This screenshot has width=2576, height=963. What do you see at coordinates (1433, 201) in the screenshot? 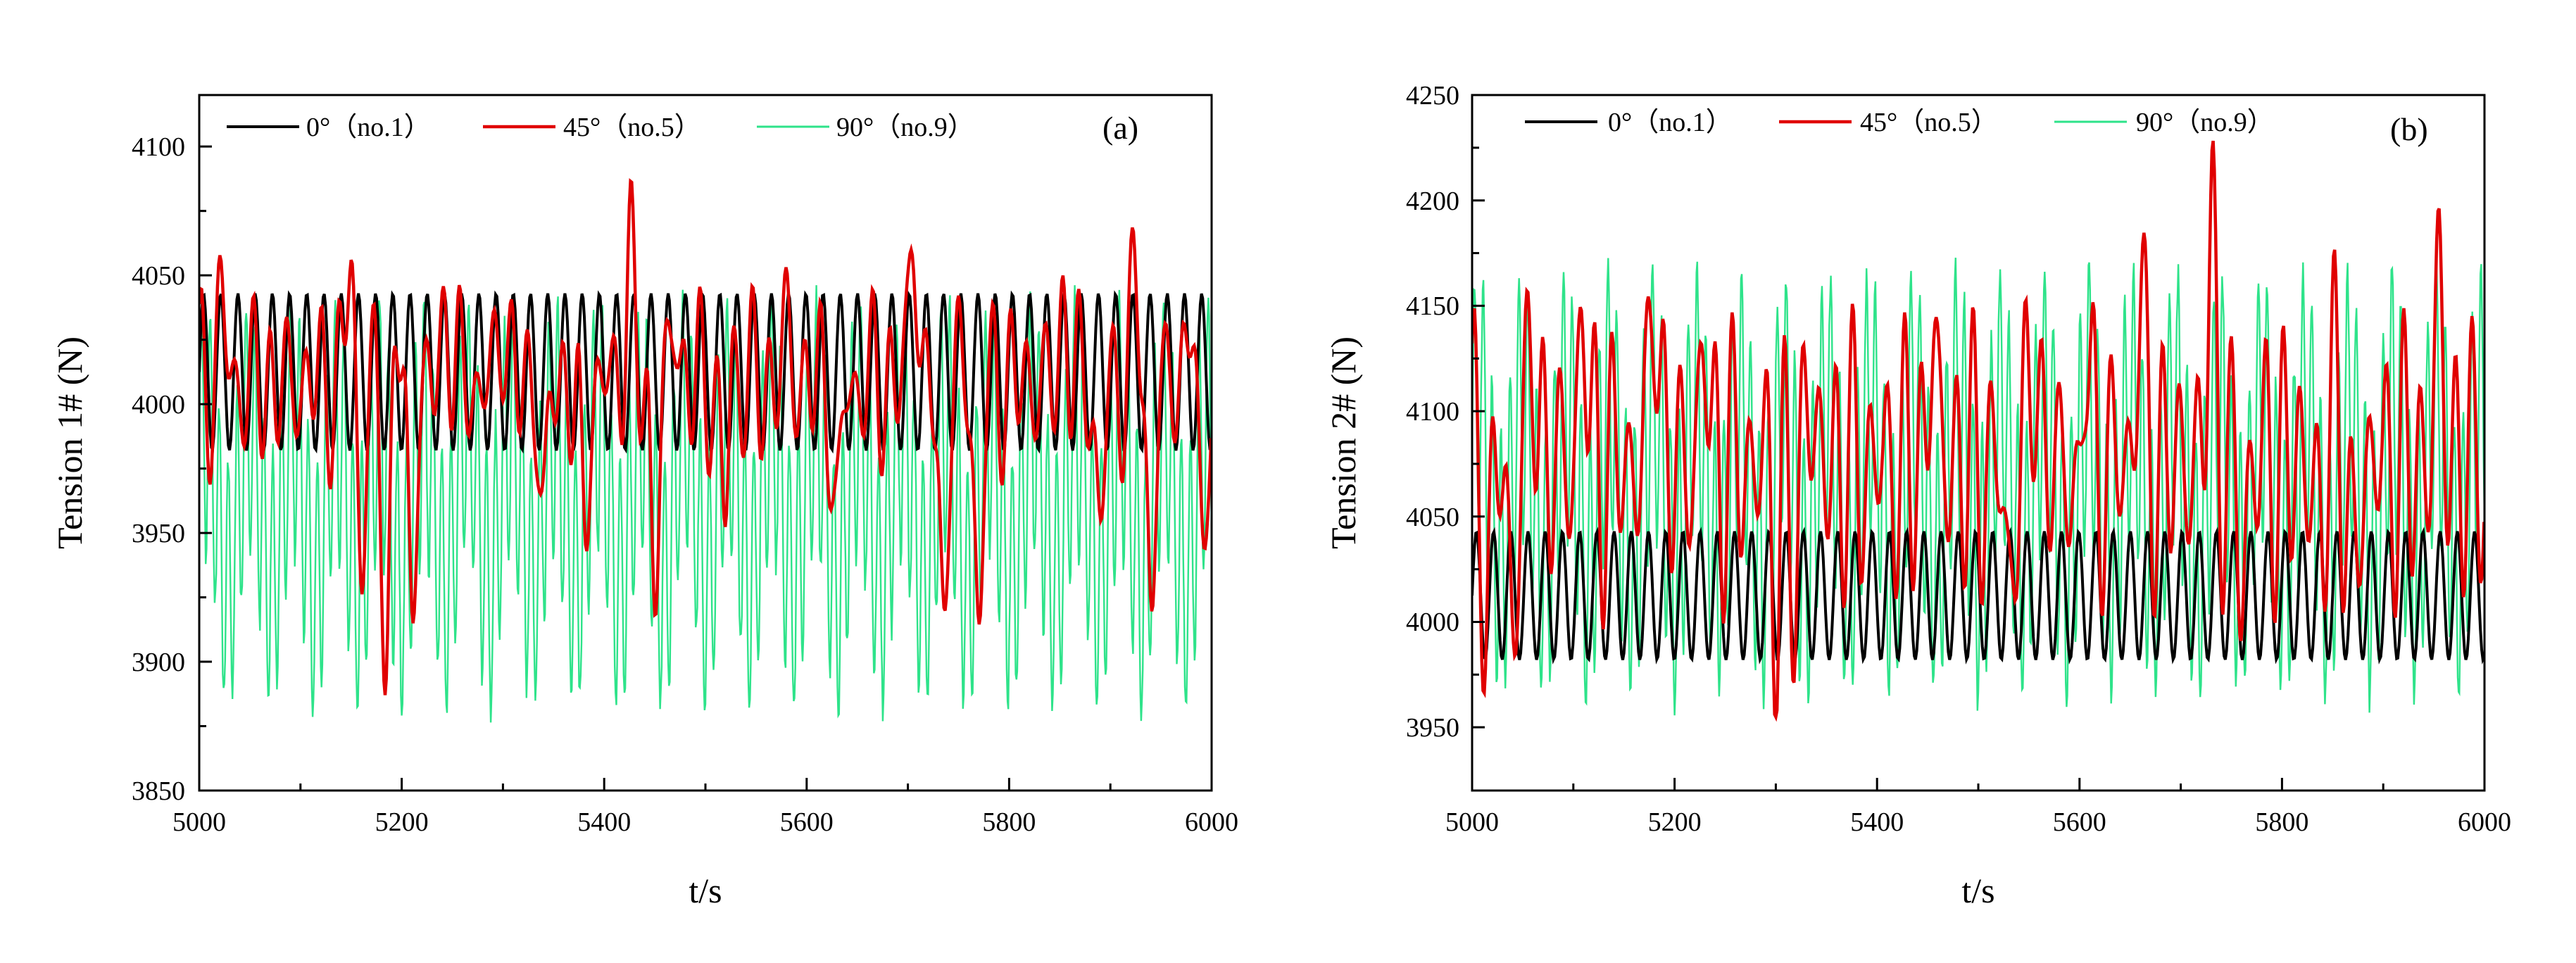
I see `y-tick-label: 4200` at bounding box center [1433, 201].